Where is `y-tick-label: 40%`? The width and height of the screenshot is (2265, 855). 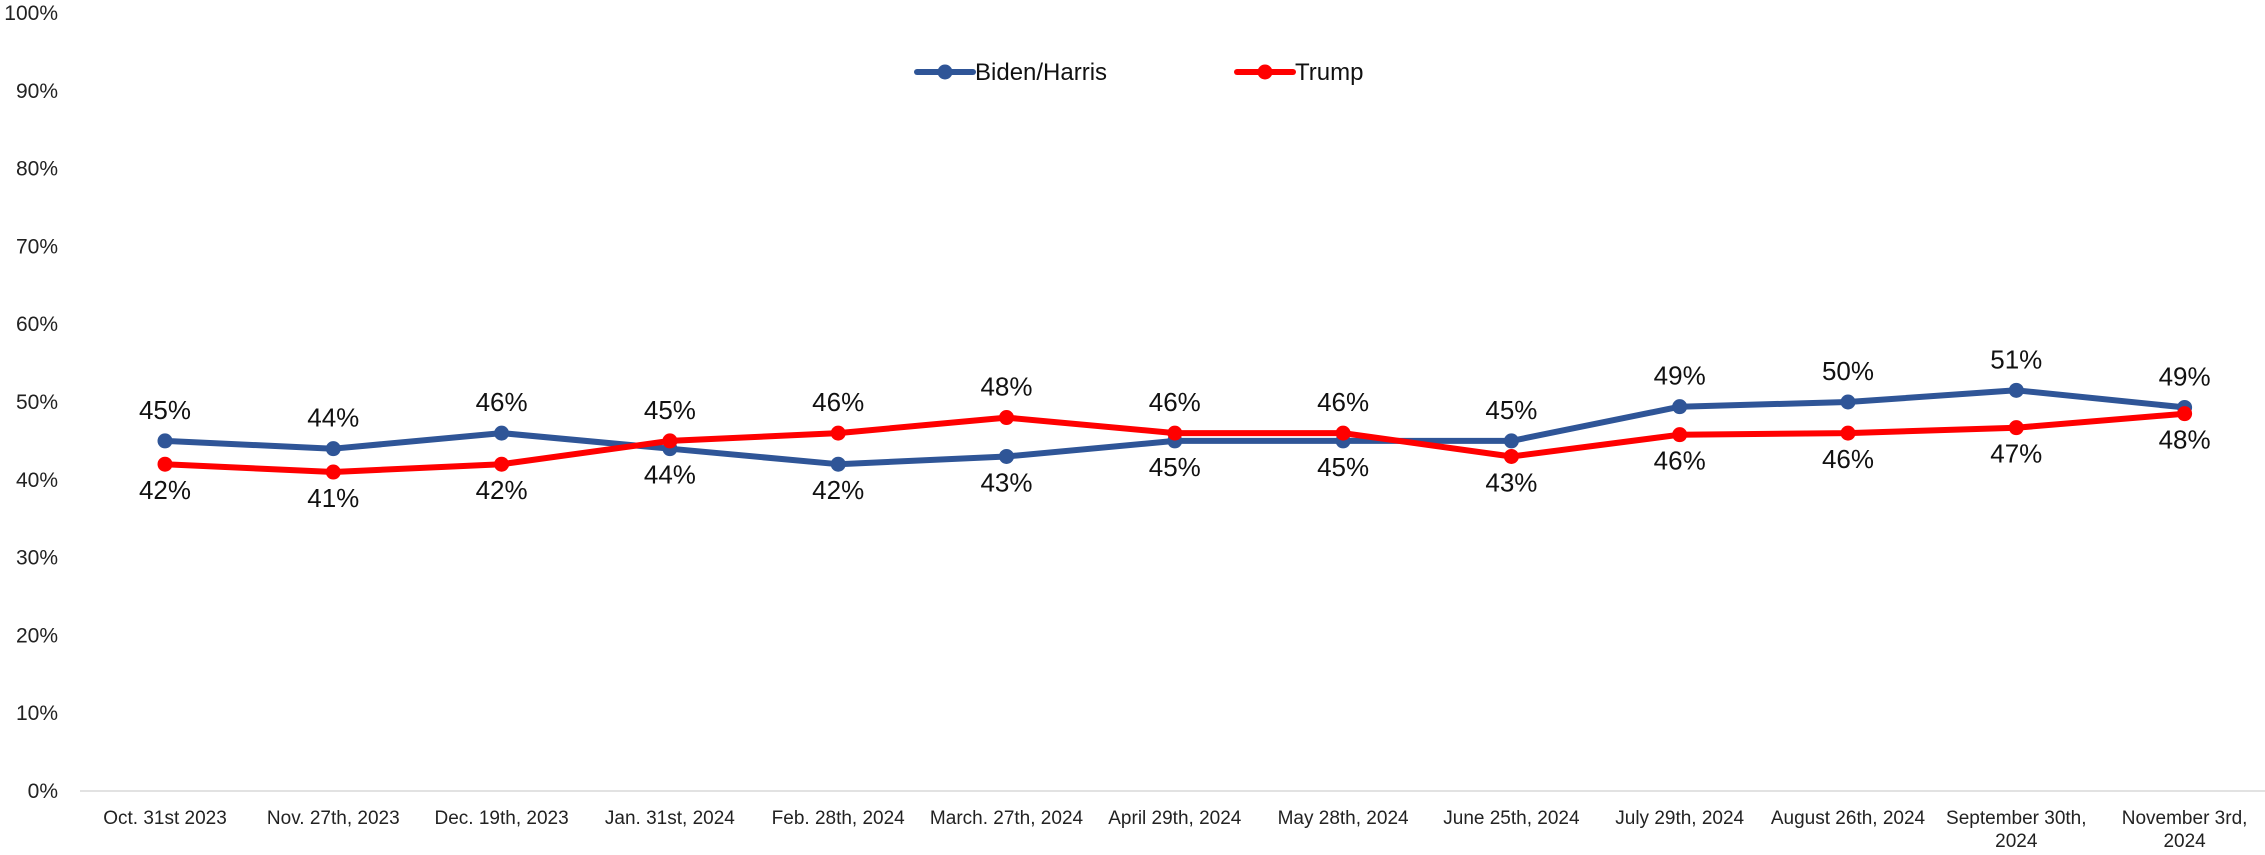 y-tick-label: 40% is located at coordinates (37, 480).